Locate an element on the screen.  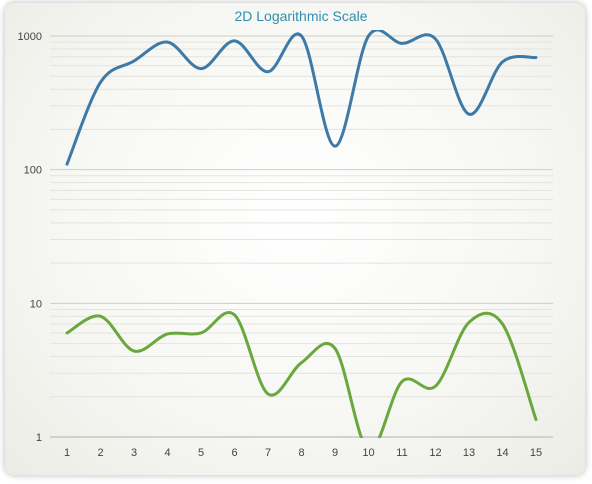
x-axis-tick-labels: 1 2 3 4 5 6 7 8 9 10 11 12 13 14 15 is located at coordinates (303, 453).